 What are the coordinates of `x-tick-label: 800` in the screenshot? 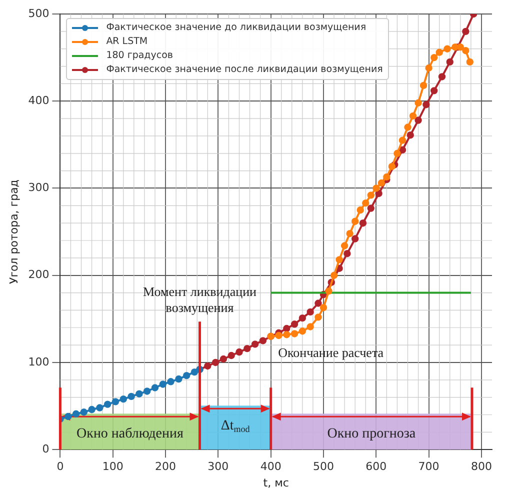 It's located at (481, 467).